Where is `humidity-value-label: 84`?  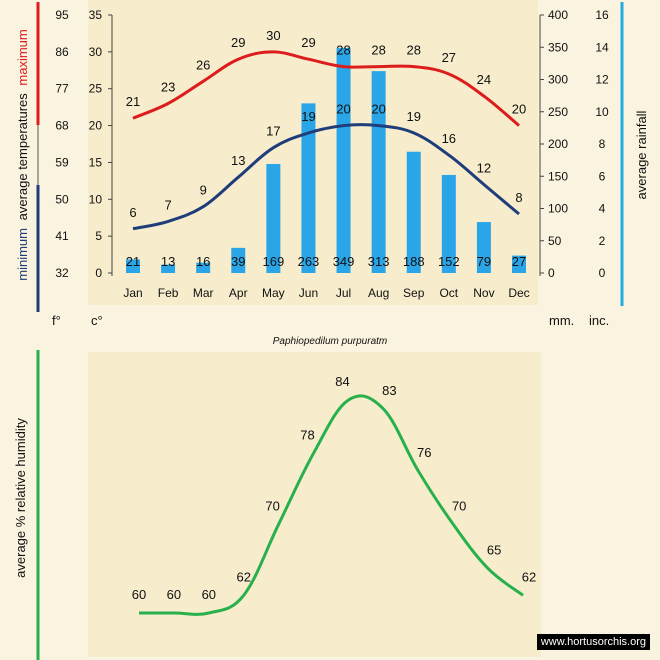 humidity-value-label: 84 is located at coordinates (342, 381).